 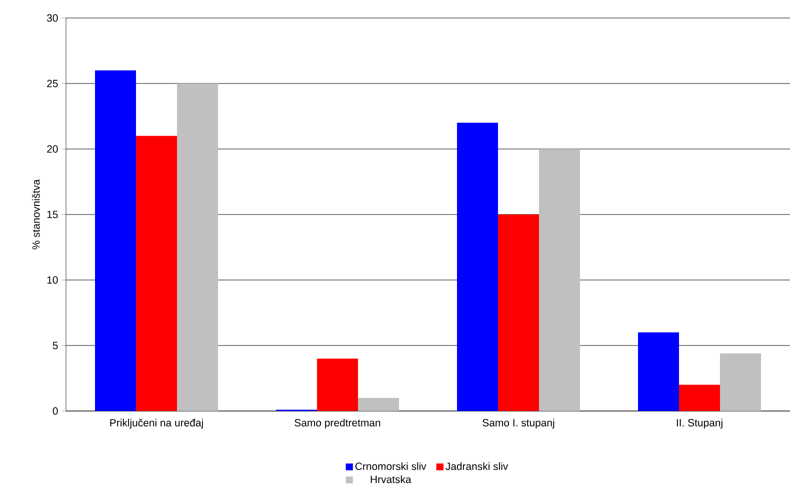 I want to click on y-tick-label: 0, so click(x=55, y=411).